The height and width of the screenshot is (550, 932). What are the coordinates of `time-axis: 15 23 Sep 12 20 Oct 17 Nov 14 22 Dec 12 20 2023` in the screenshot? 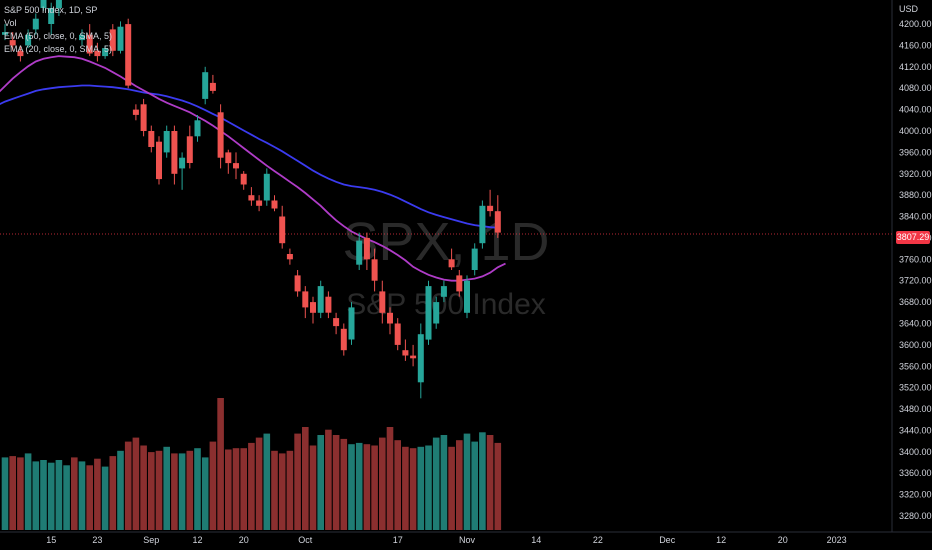 It's located at (446, 540).